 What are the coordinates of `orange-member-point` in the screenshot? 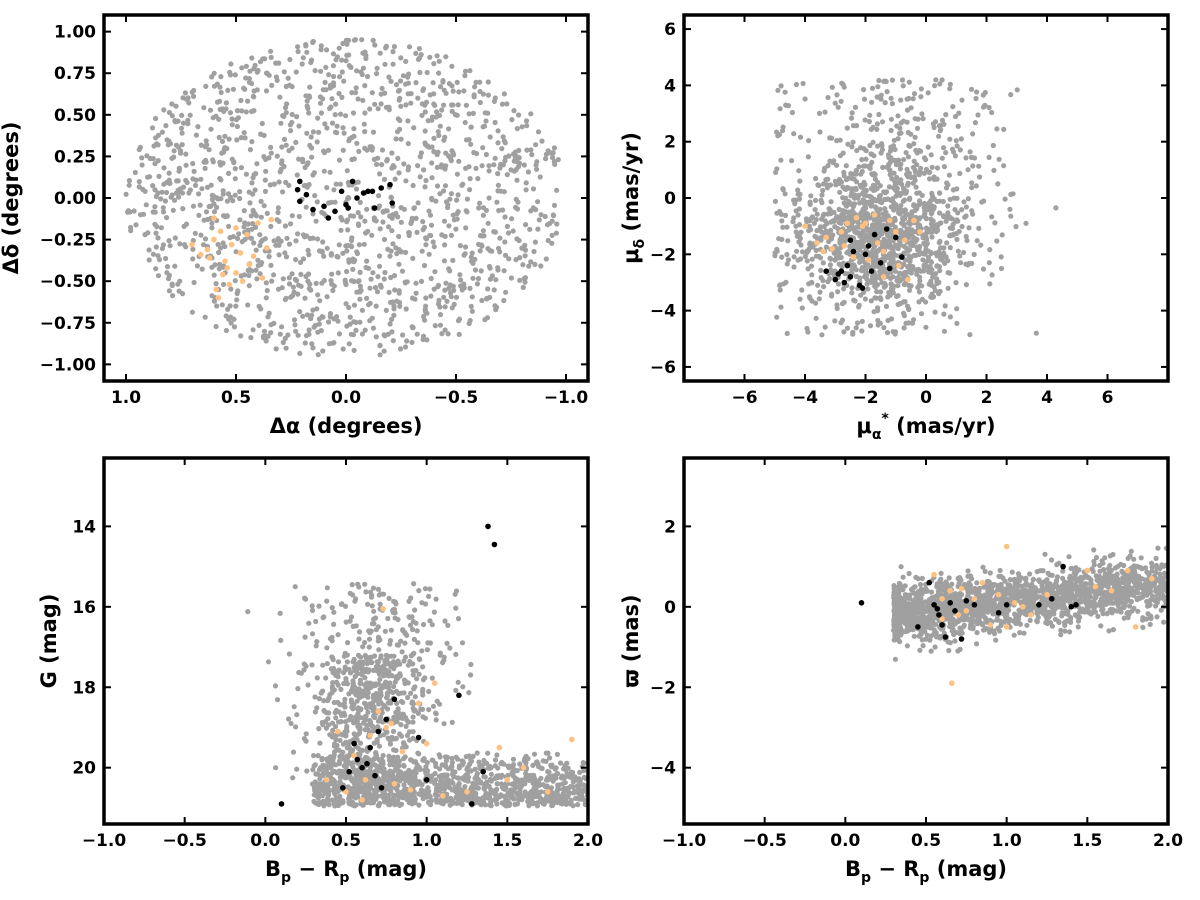 It's located at (823, 251).